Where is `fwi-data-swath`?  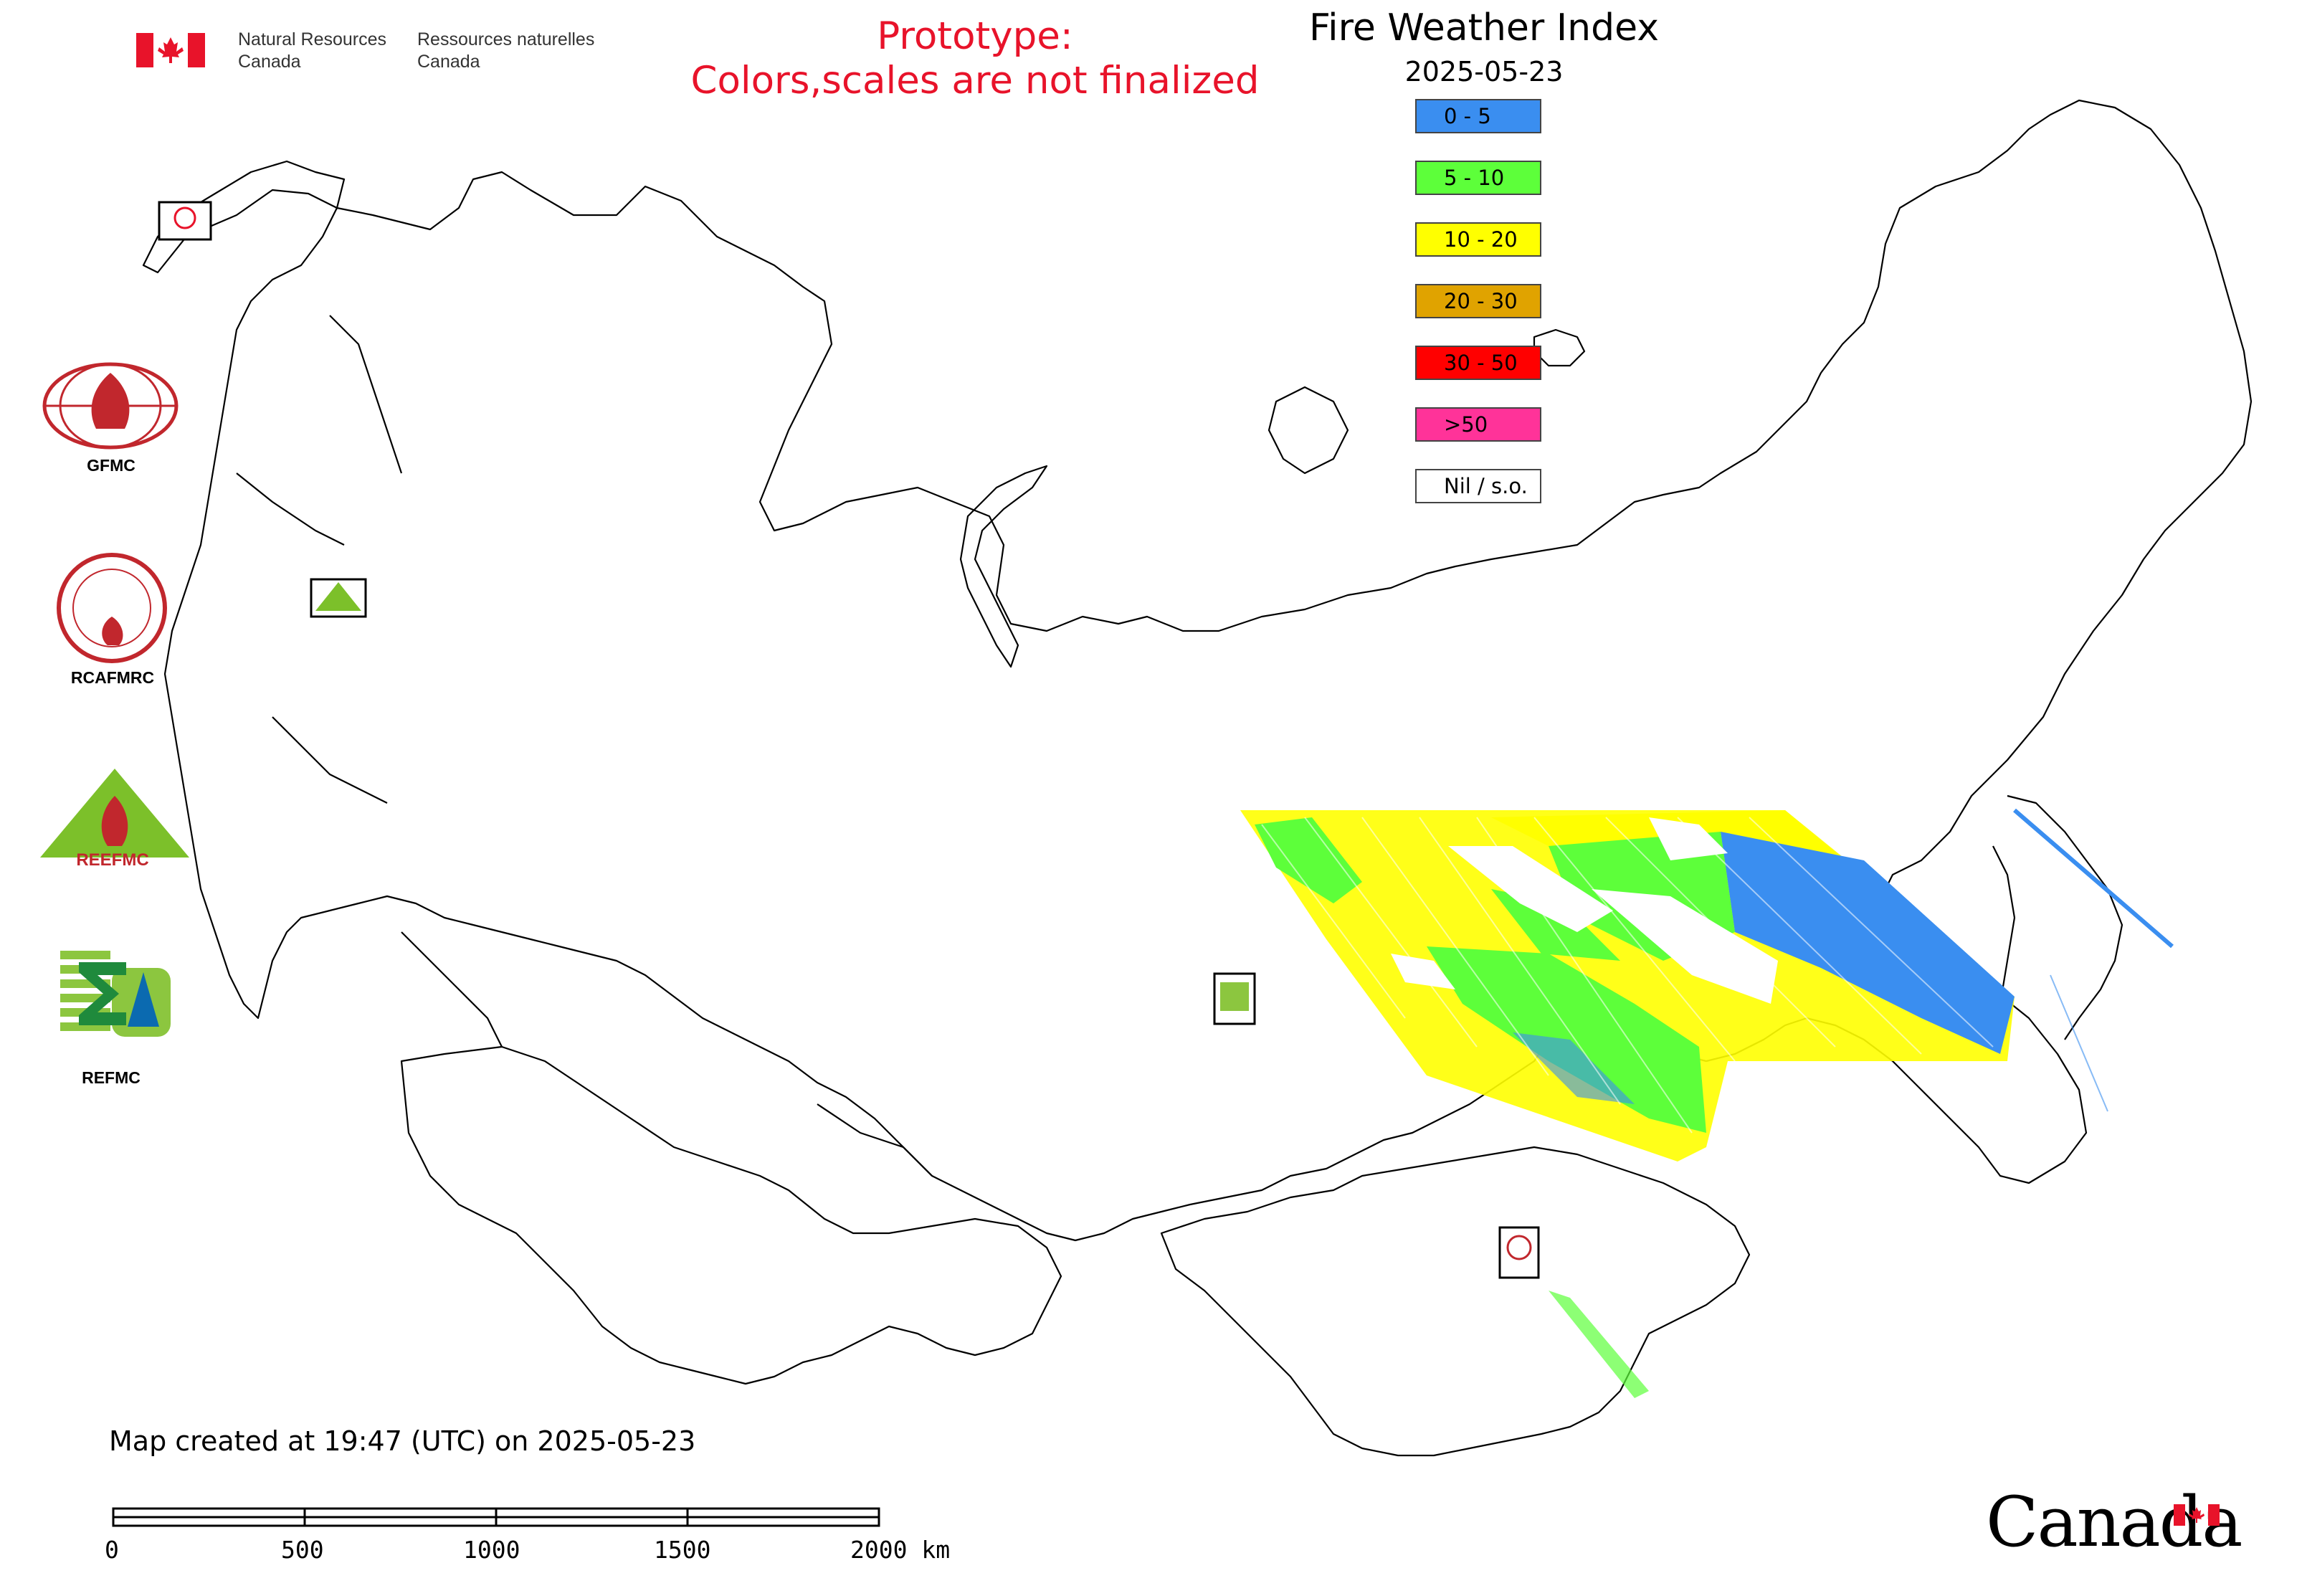 fwi-data-swath is located at coordinates (1707, 1103).